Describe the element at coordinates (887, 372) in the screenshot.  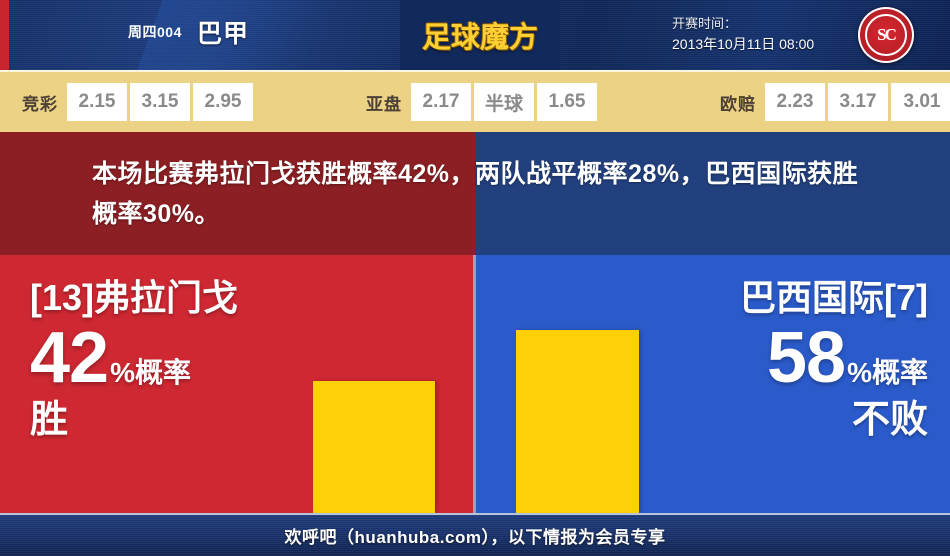
I see `away-probability-suffix: %概率` at that location.